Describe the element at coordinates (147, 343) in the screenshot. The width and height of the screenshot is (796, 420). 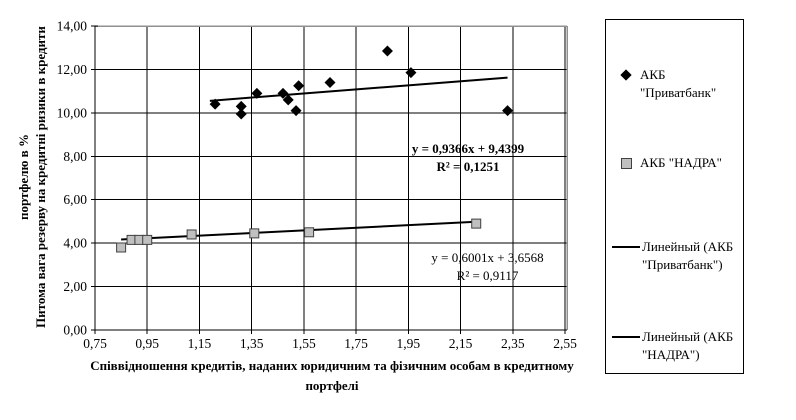
I see `x-tick-label: 0,95` at that location.